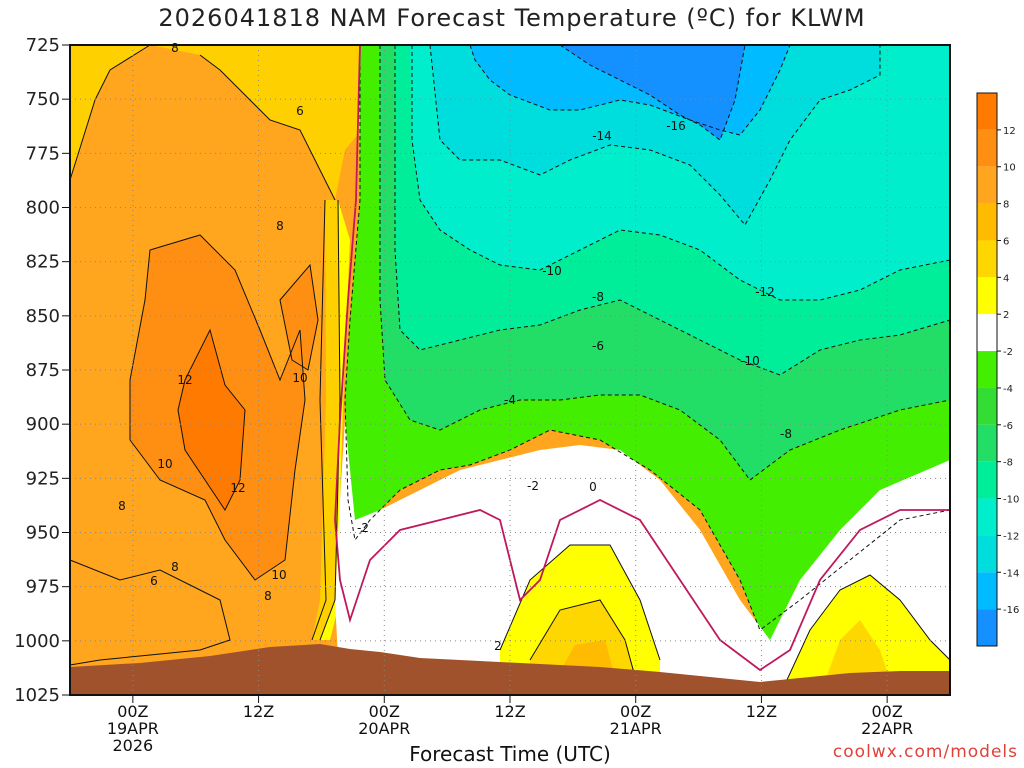 The height and width of the screenshot is (768, 1024). What do you see at coordinates (498, 646) in the screenshot?
I see `contour-label: 2` at bounding box center [498, 646].